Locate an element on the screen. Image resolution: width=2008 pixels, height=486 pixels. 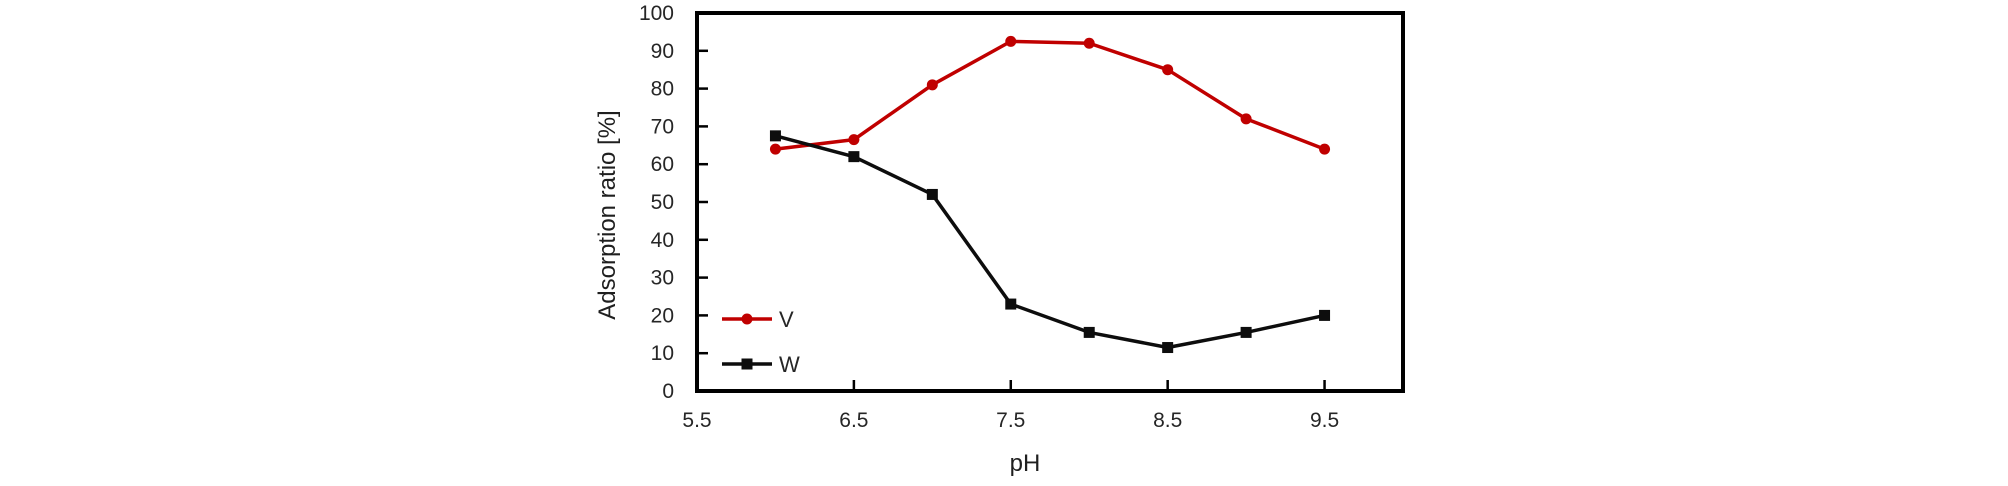
y-tick-label: 50 is located at coordinates (662, 202).